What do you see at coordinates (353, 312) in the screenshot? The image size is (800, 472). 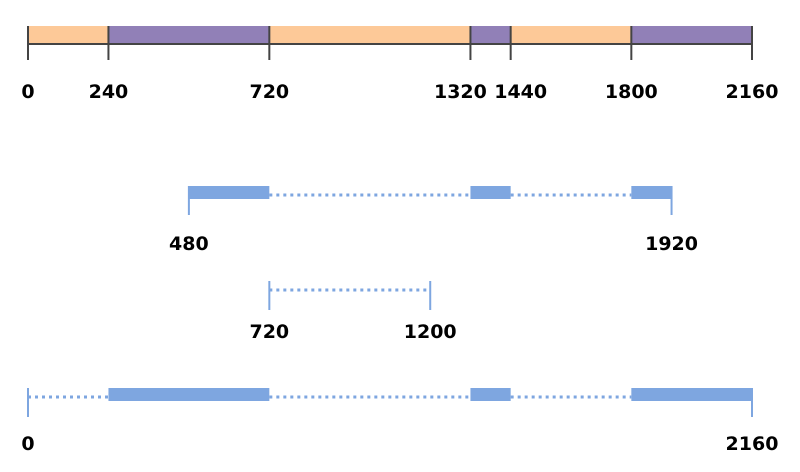 I see `interval-row: 720 1200` at bounding box center [353, 312].